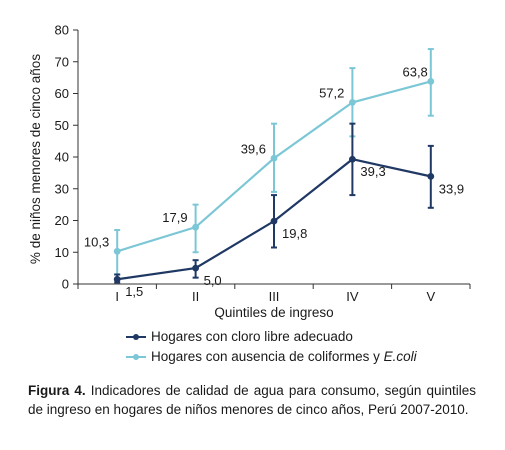 The image size is (505, 450). I want to click on legend-label-coliformes-text: Hogares con ausencia de coliformes y, so click(267, 356).